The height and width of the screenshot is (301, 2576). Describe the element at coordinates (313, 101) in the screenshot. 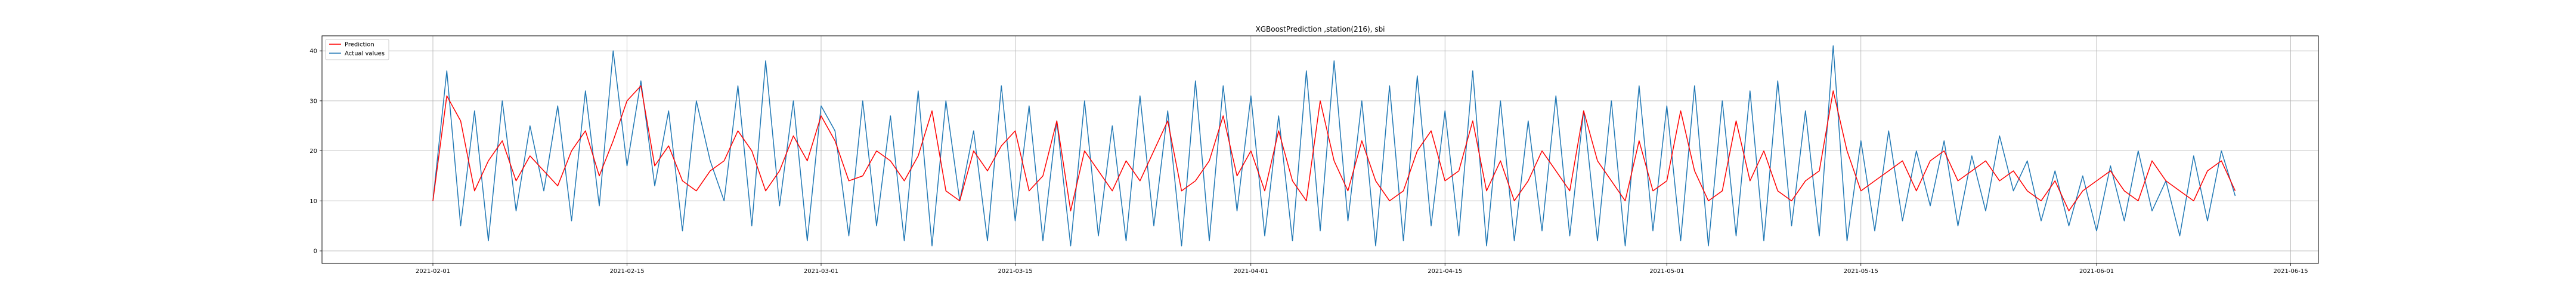

I see `y-tick-label: 30` at that location.